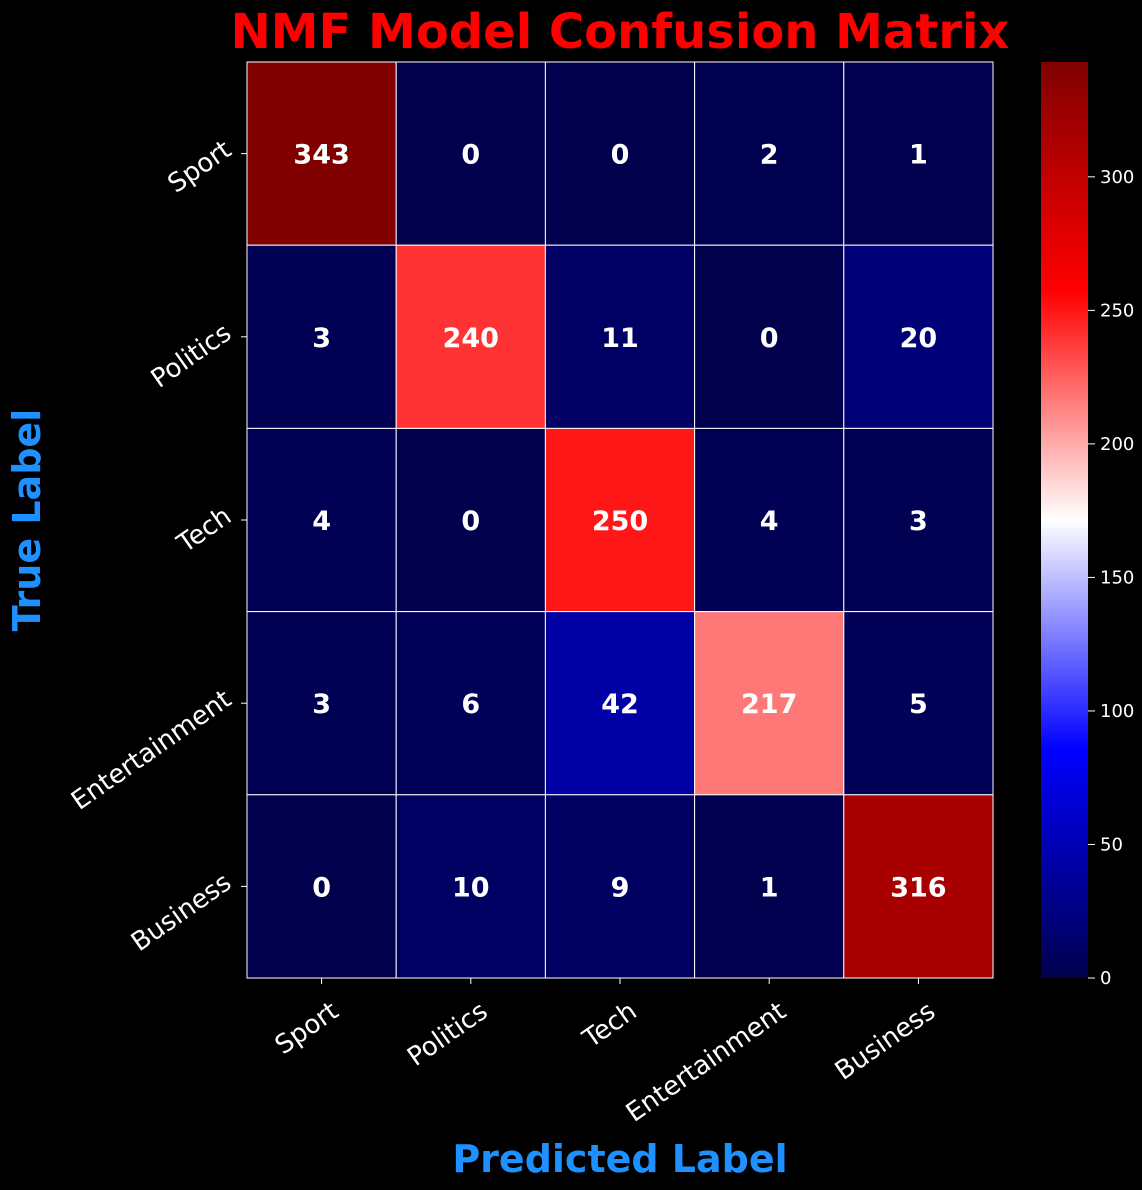 This screenshot has width=1142, height=1190. I want to click on cell-value-label: 9, so click(620, 887).